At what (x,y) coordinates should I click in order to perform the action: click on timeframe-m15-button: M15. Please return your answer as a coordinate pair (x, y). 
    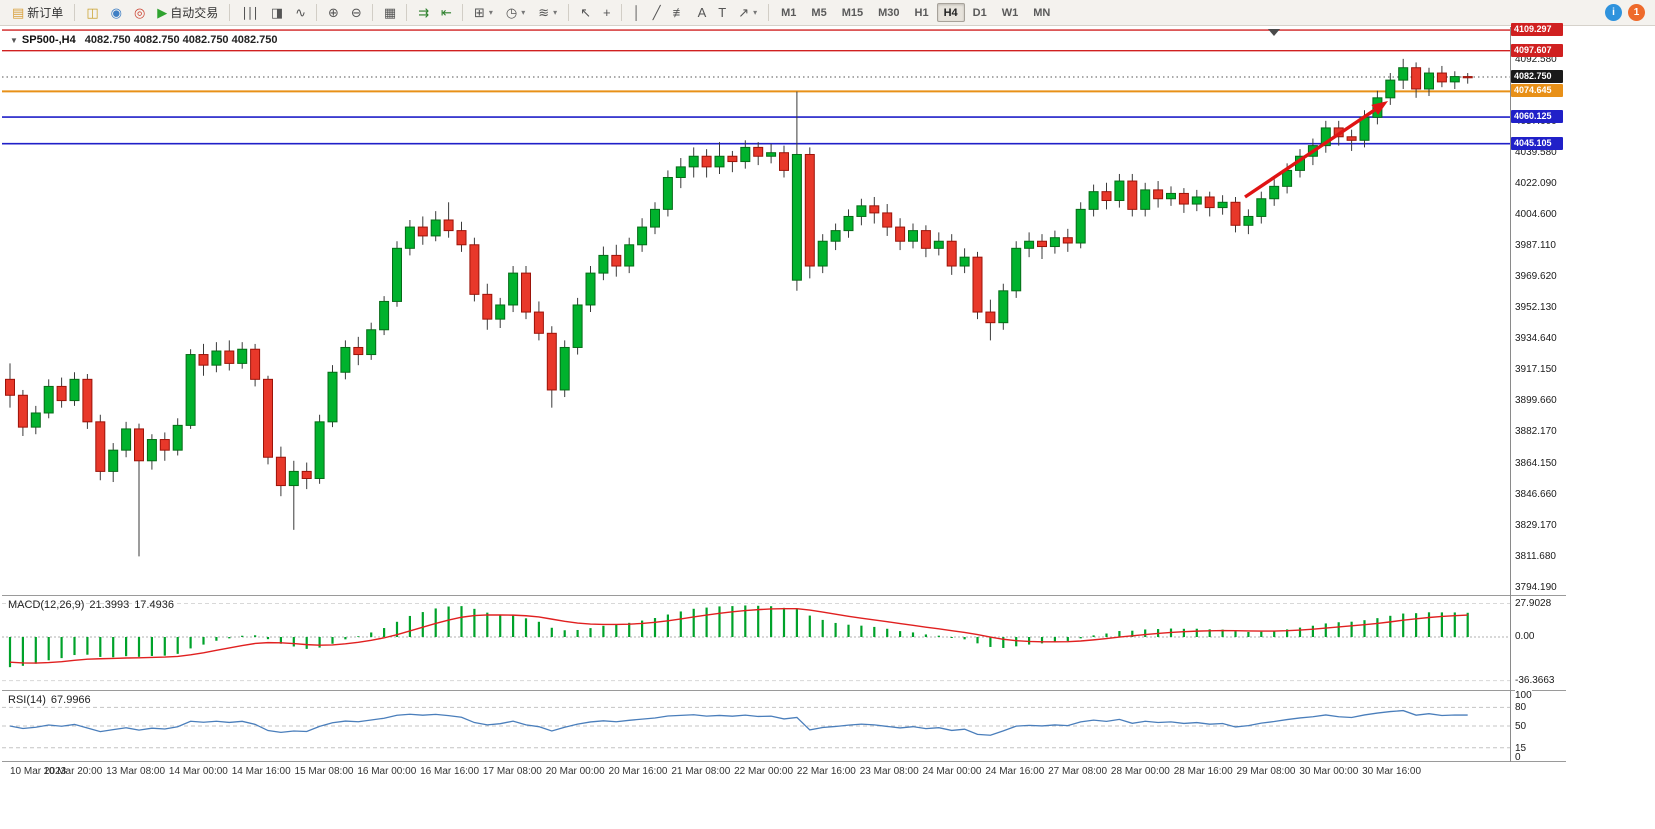
    Looking at the image, I should click on (852, 12).